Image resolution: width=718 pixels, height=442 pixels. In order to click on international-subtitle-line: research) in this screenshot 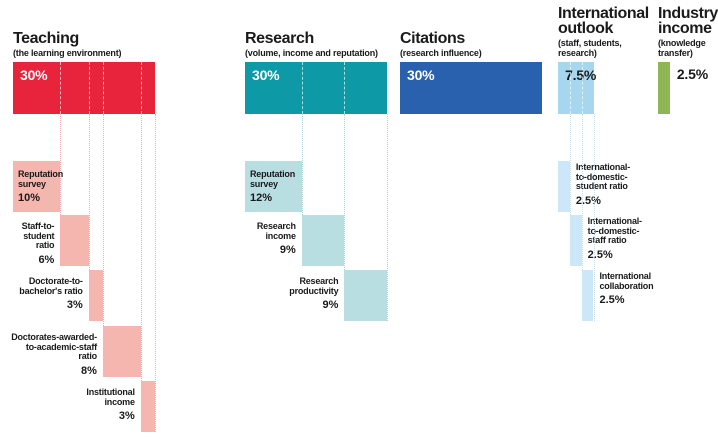, I will do `click(577, 52)`.